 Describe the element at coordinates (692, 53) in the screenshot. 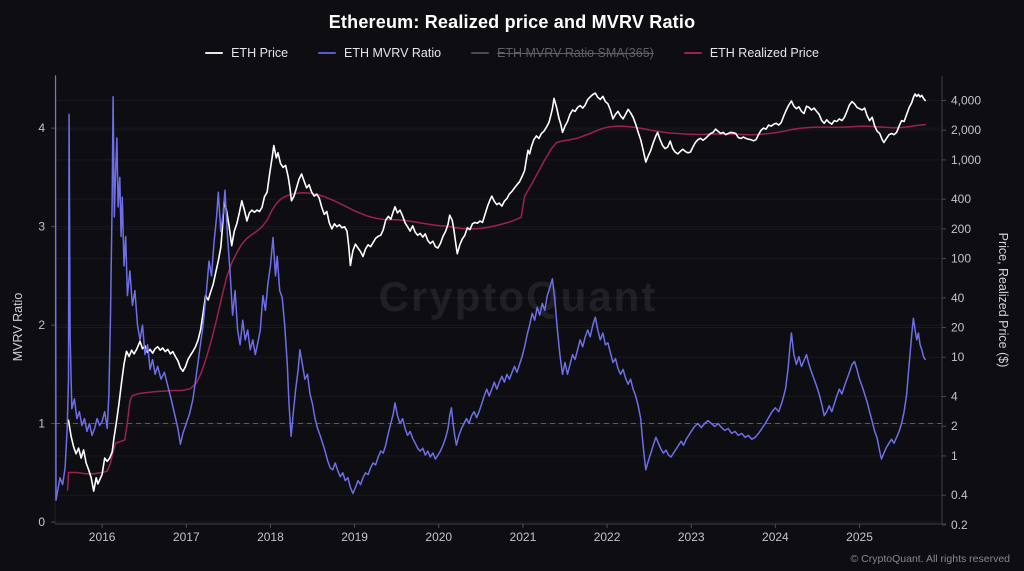

I see `eth-realized-swatch-icon` at that location.